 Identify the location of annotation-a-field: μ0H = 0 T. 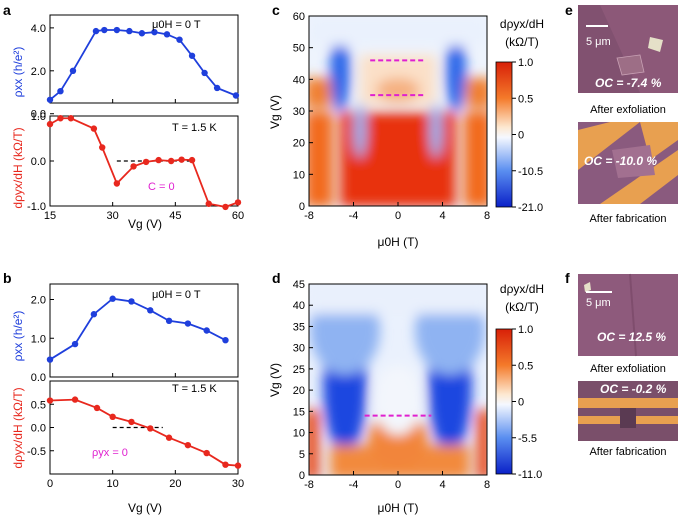
(176, 25).